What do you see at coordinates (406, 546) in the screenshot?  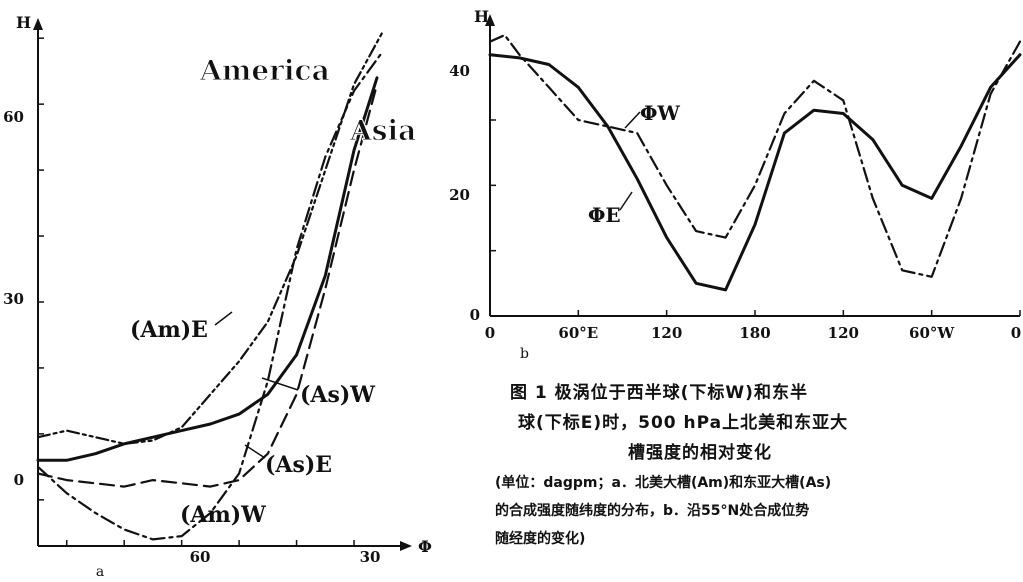 I see `panel-a-x-axis-arrow` at bounding box center [406, 546].